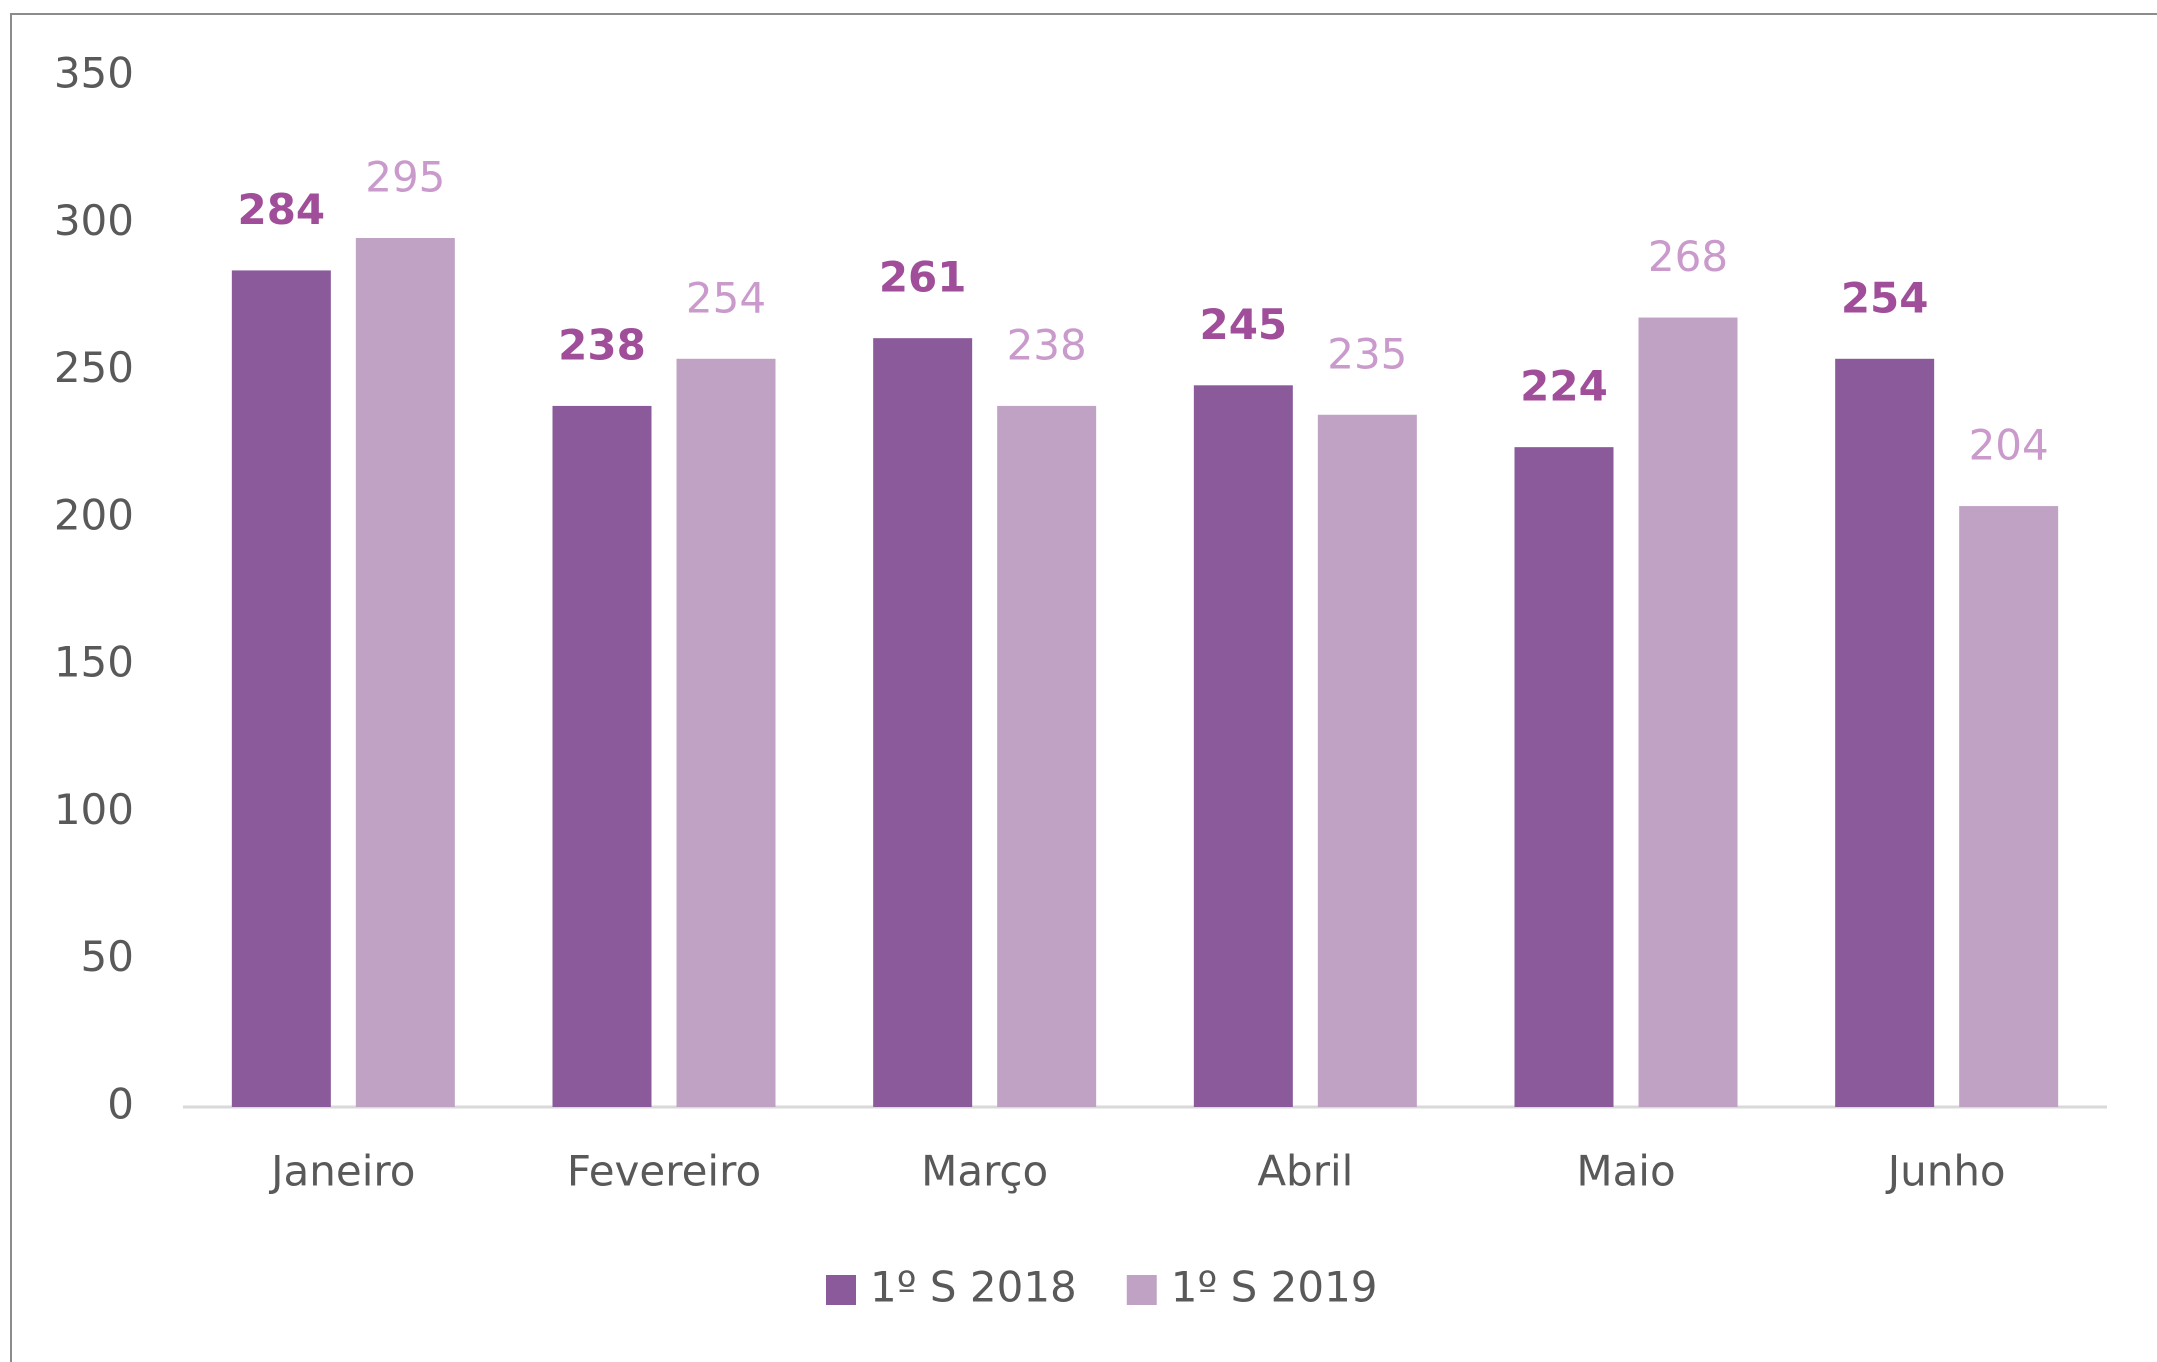 Image resolution: width=2157 pixels, height=1362 pixels. I want to click on y-tick-label: 300, so click(94, 220).